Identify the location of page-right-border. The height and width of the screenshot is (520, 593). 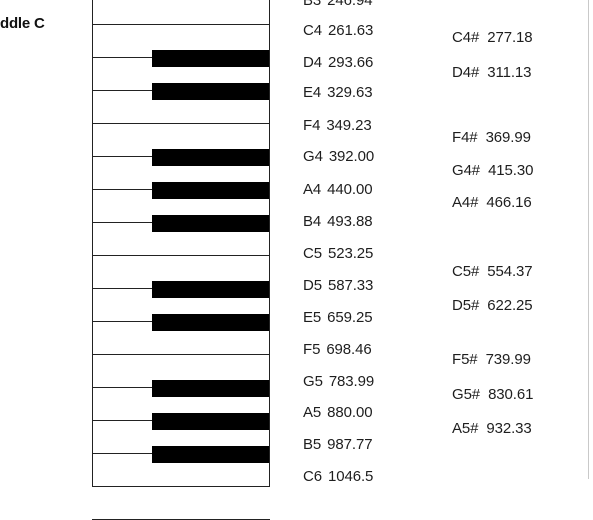
(588, 239).